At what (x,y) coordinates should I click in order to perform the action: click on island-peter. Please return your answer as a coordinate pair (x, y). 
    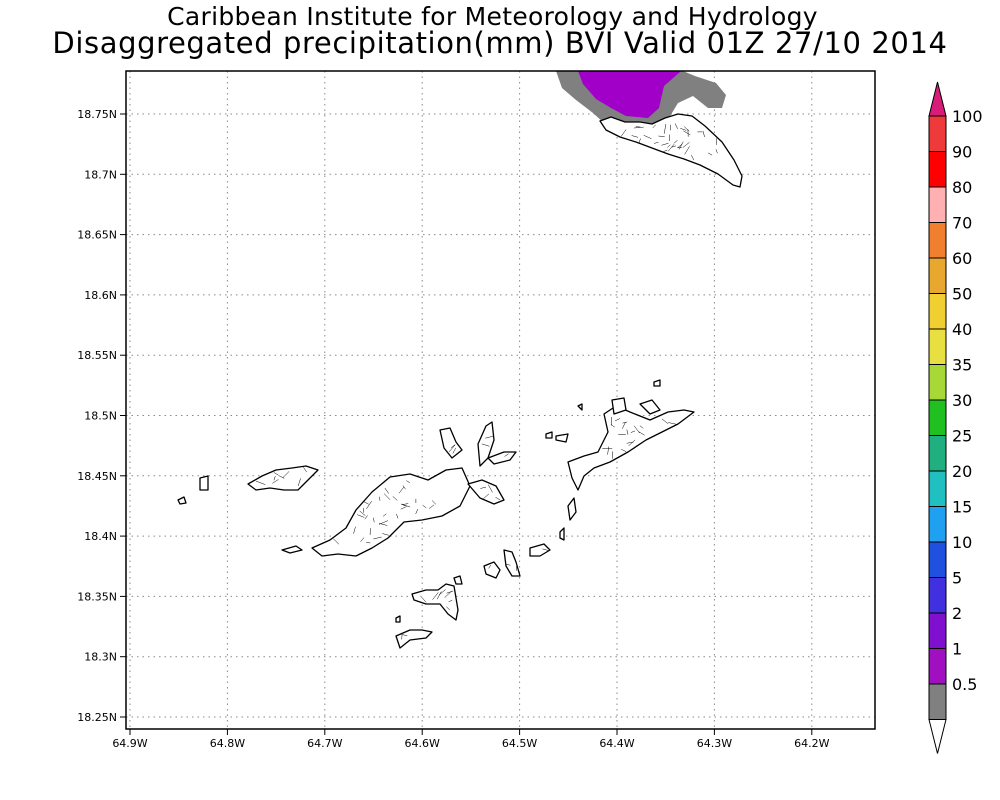
    Looking at the image, I should click on (435, 602).